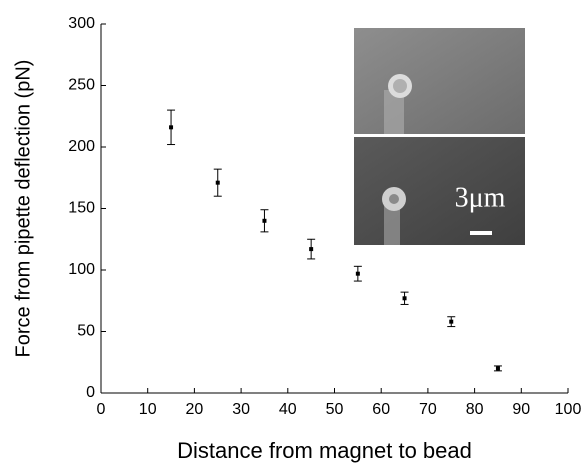  I want to click on x-axis-label: Distance from magnet to bead, so click(324, 450).